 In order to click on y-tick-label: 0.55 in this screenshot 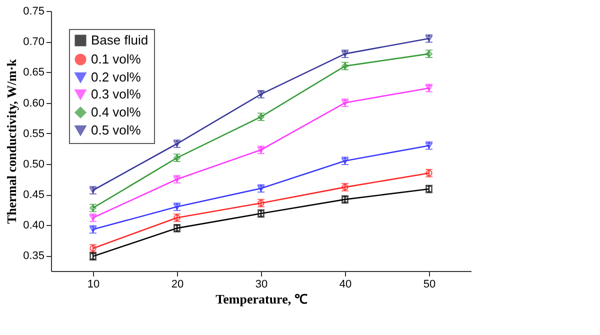, I will do `click(33, 134)`.